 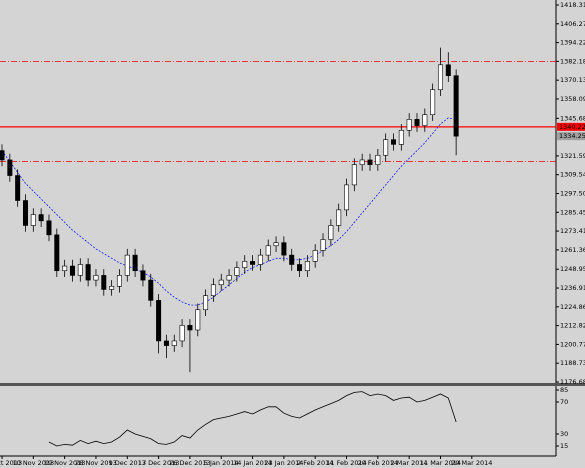 I want to click on y-tick-label: 1382.180, so click(x=572, y=61).